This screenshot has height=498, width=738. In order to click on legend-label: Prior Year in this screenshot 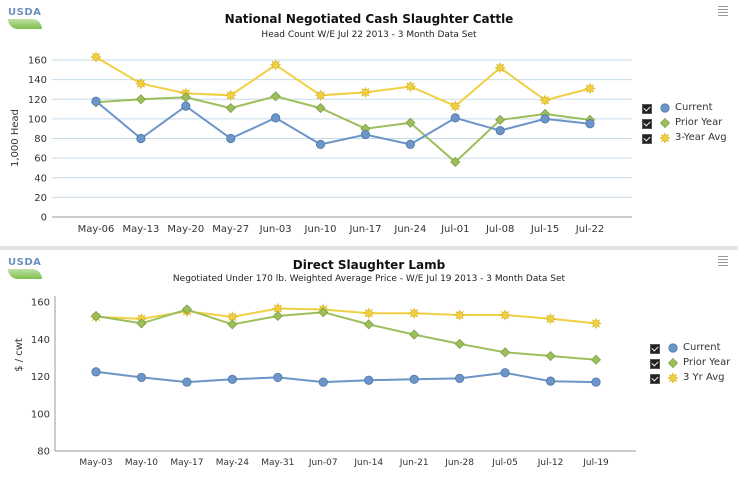, I will do `click(699, 122)`.